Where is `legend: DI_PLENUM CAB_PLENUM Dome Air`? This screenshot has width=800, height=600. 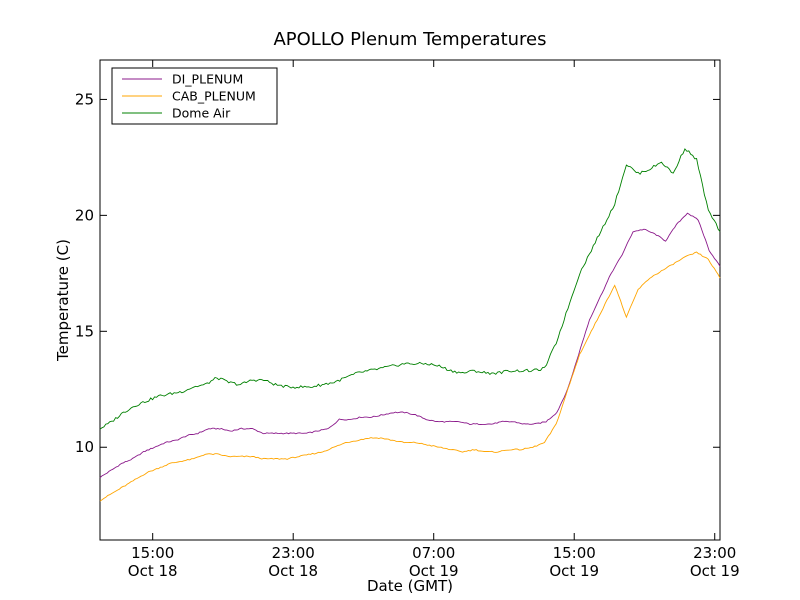 legend: DI_PLENUM CAB_PLENUM Dome Air is located at coordinates (194, 96).